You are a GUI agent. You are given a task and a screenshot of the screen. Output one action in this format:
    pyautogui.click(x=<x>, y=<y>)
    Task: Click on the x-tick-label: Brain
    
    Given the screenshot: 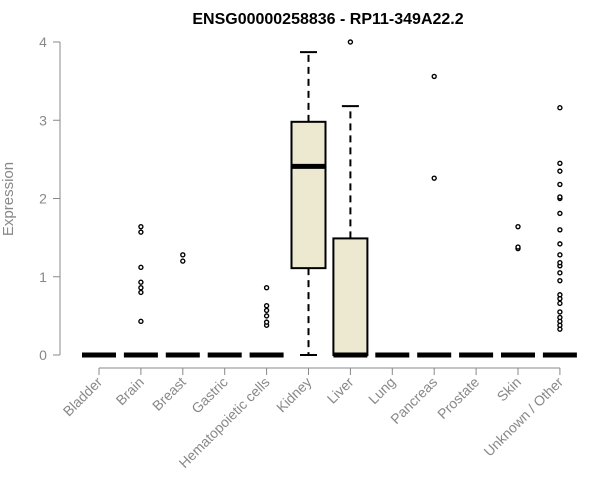 What is the action you would take?
    pyautogui.click(x=130, y=391)
    